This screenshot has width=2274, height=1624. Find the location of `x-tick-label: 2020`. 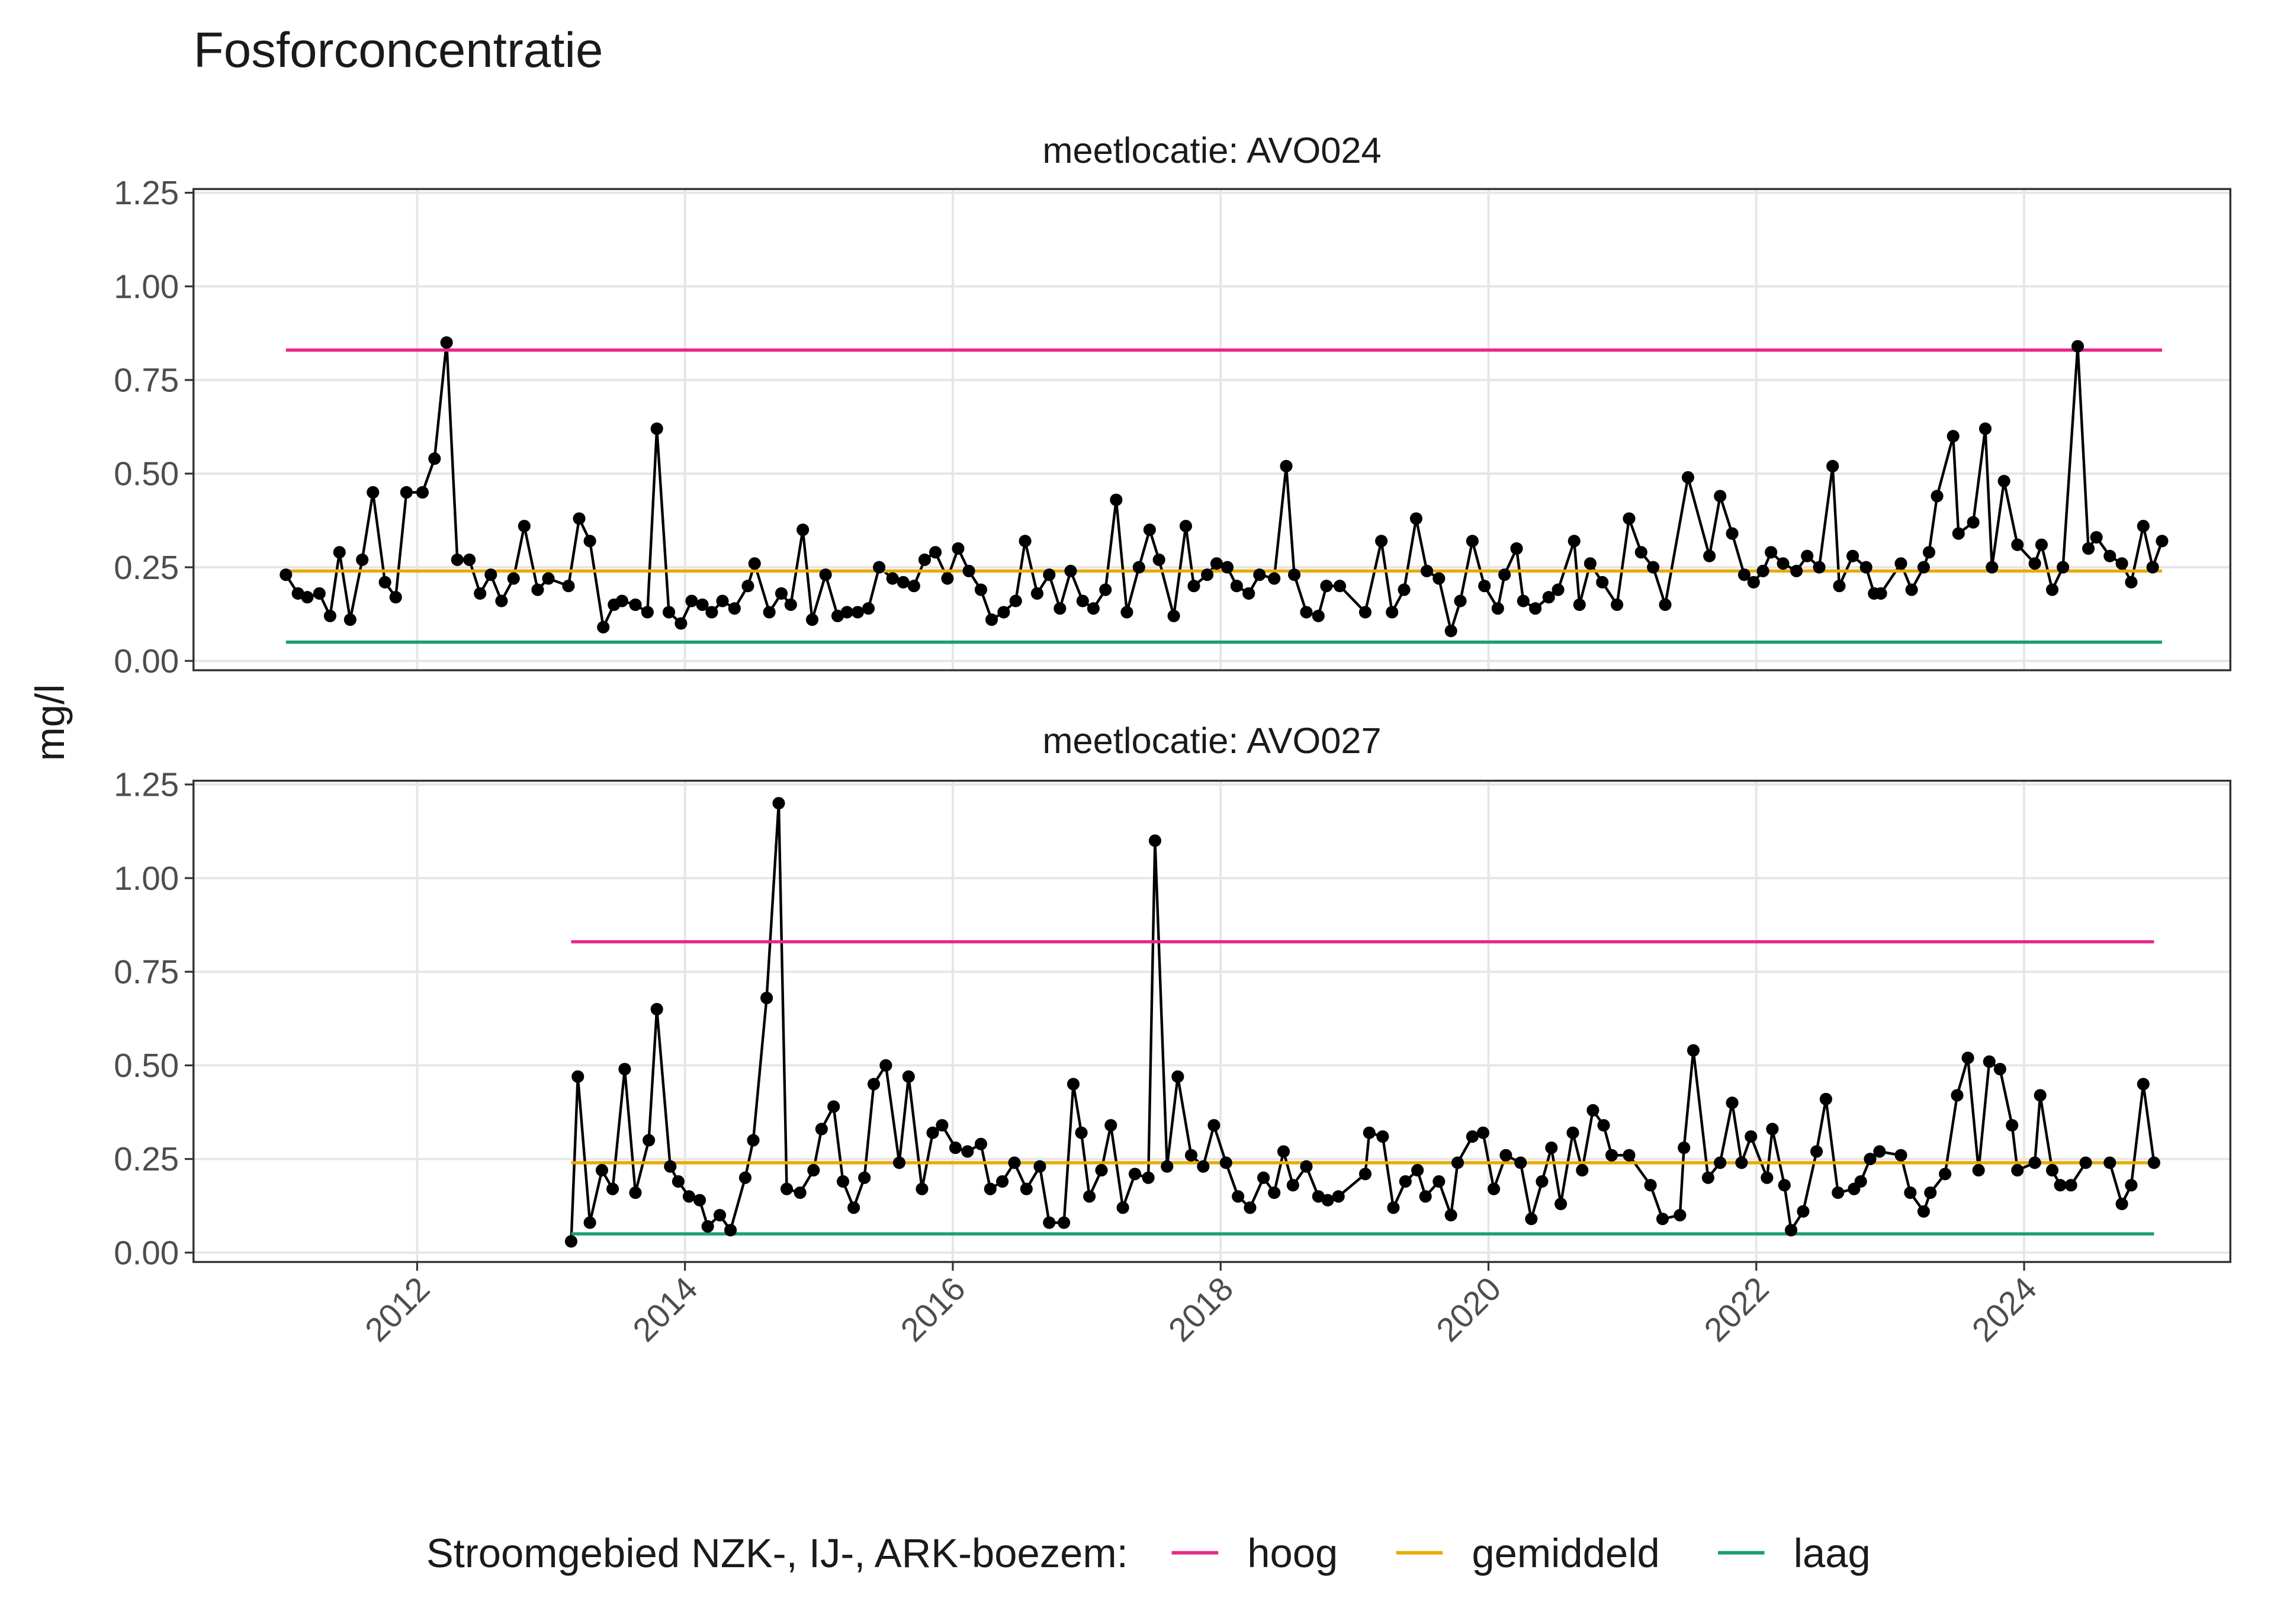

x-tick-label: 2020 is located at coordinates (1468, 1309).